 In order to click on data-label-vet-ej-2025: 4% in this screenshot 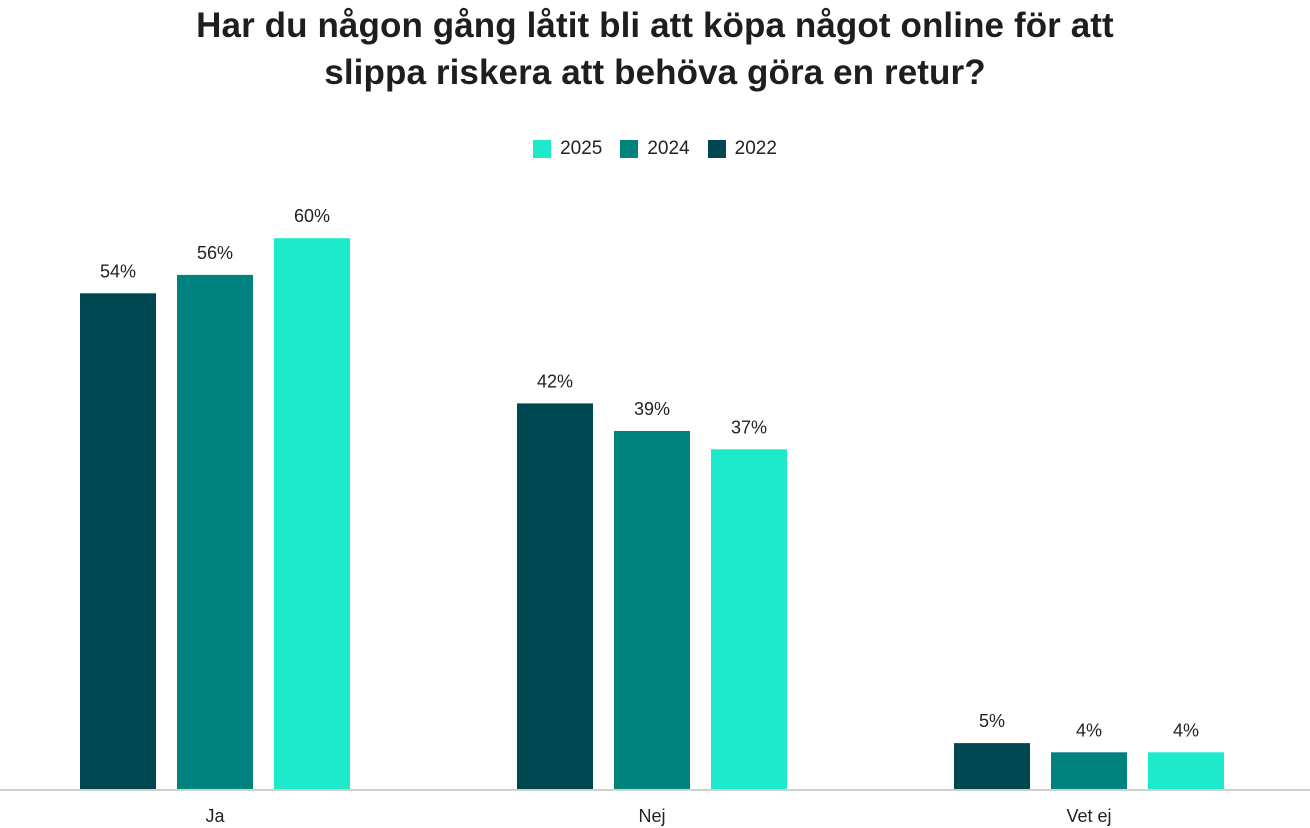, I will do `click(1186, 730)`.